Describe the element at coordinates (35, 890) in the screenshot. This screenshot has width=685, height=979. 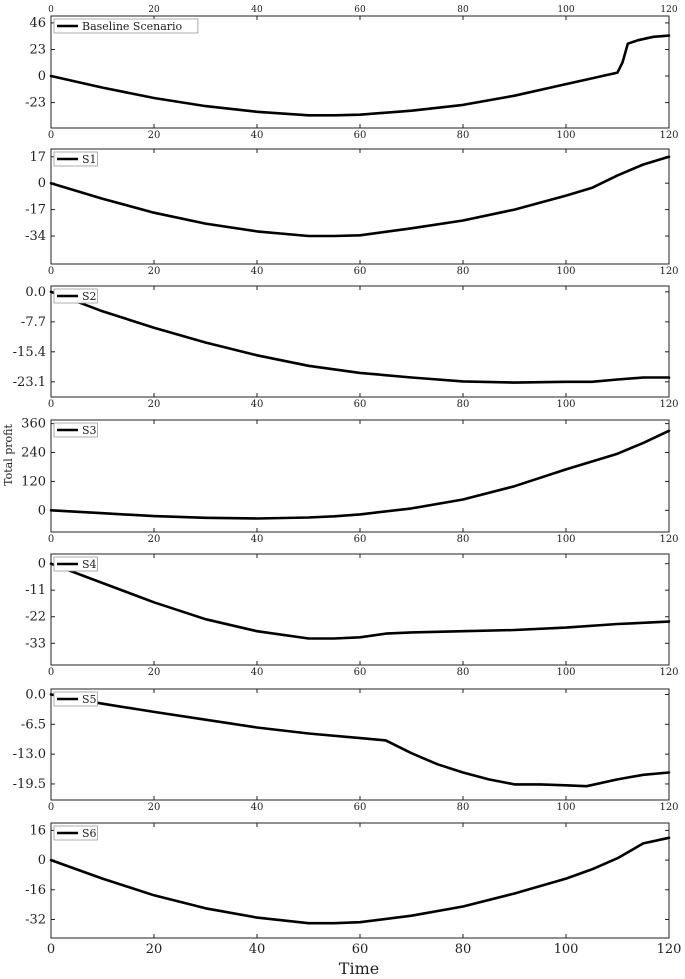
I see `y-tick-label: -16` at that location.